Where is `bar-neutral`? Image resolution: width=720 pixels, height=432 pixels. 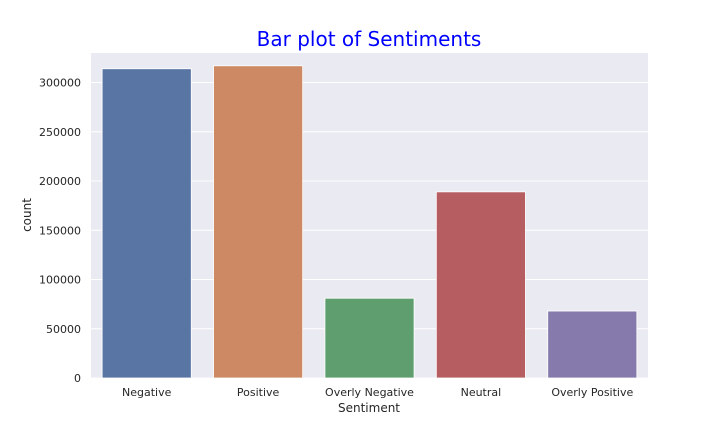 bar-neutral is located at coordinates (480, 285).